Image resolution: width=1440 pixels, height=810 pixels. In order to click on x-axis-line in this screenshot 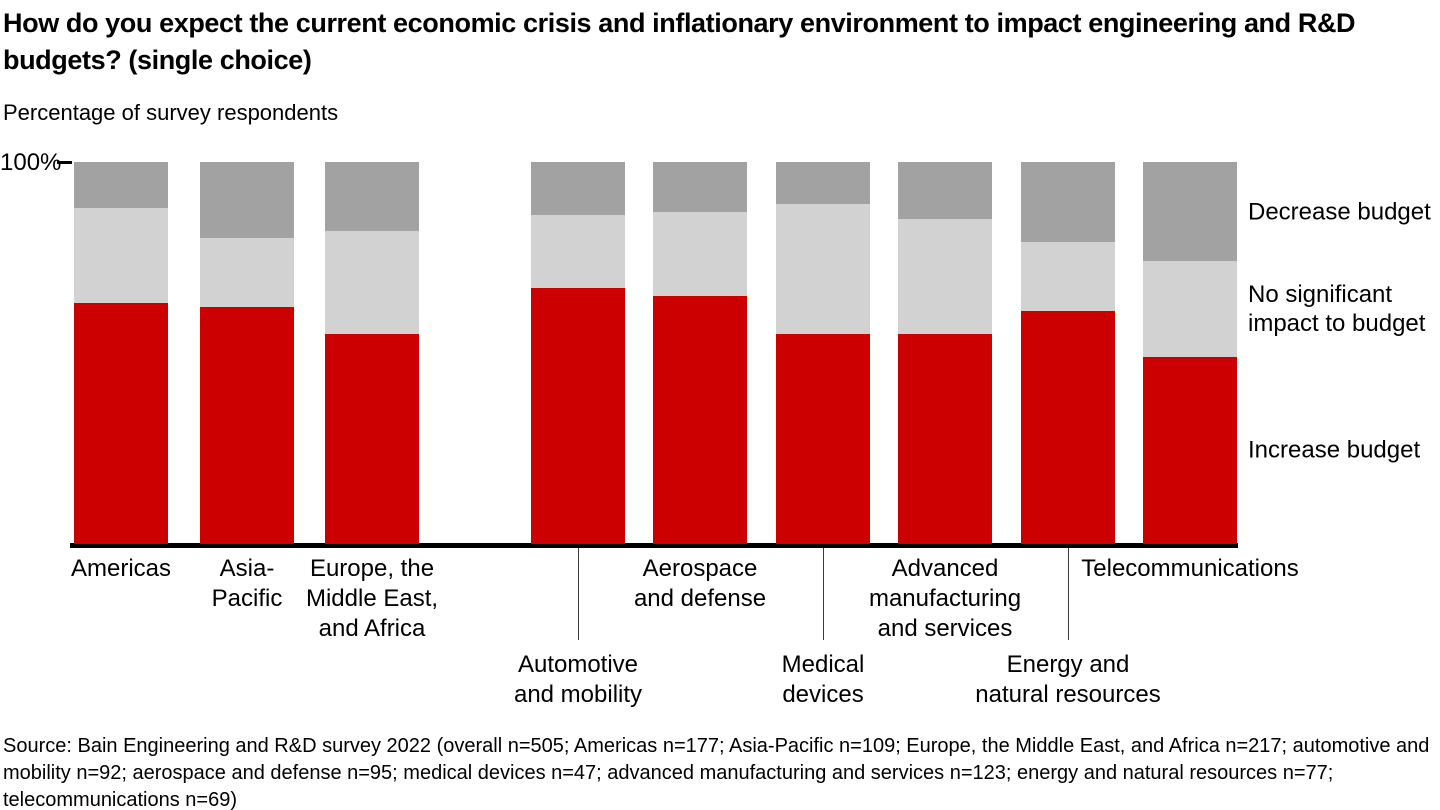, I will do `click(654, 545)`.